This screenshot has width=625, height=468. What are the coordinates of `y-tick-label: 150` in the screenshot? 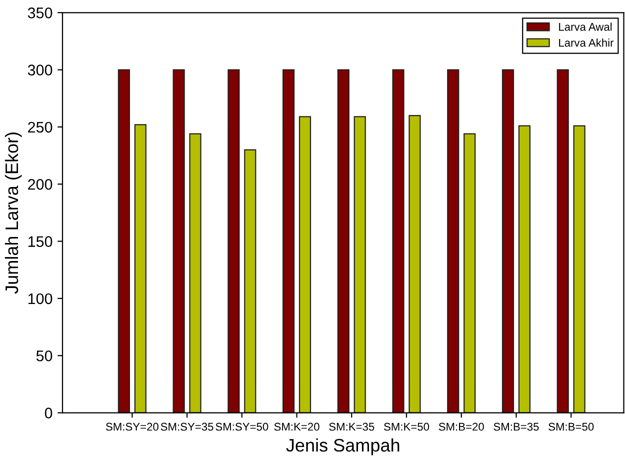 It's located at (40, 241).